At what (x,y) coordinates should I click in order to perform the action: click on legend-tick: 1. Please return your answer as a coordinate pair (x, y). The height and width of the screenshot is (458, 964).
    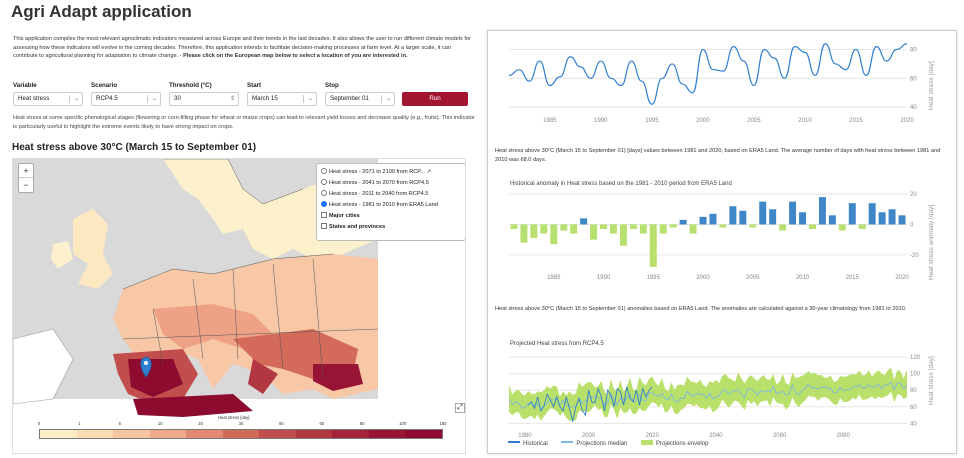
    Looking at the image, I should click on (79, 423).